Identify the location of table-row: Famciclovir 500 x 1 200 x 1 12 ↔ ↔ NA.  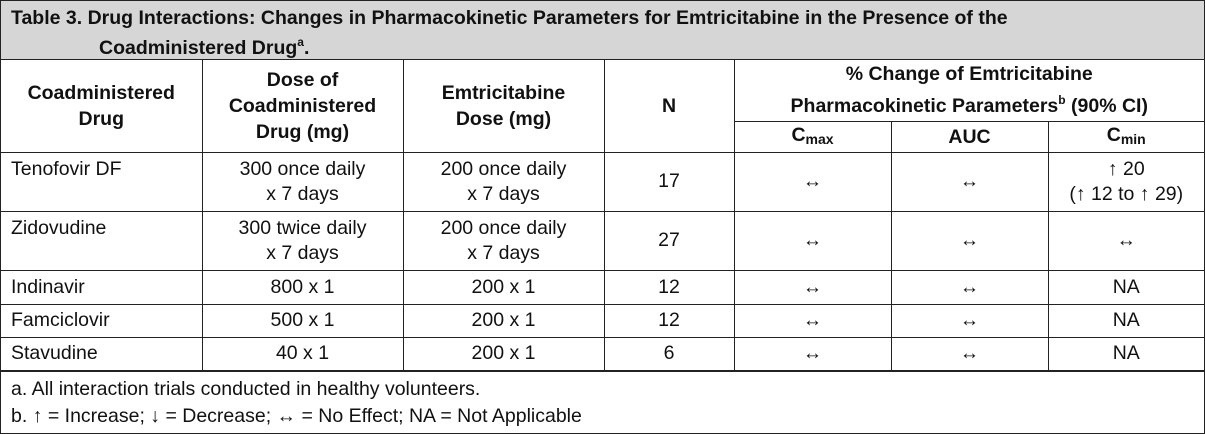
(602, 320).